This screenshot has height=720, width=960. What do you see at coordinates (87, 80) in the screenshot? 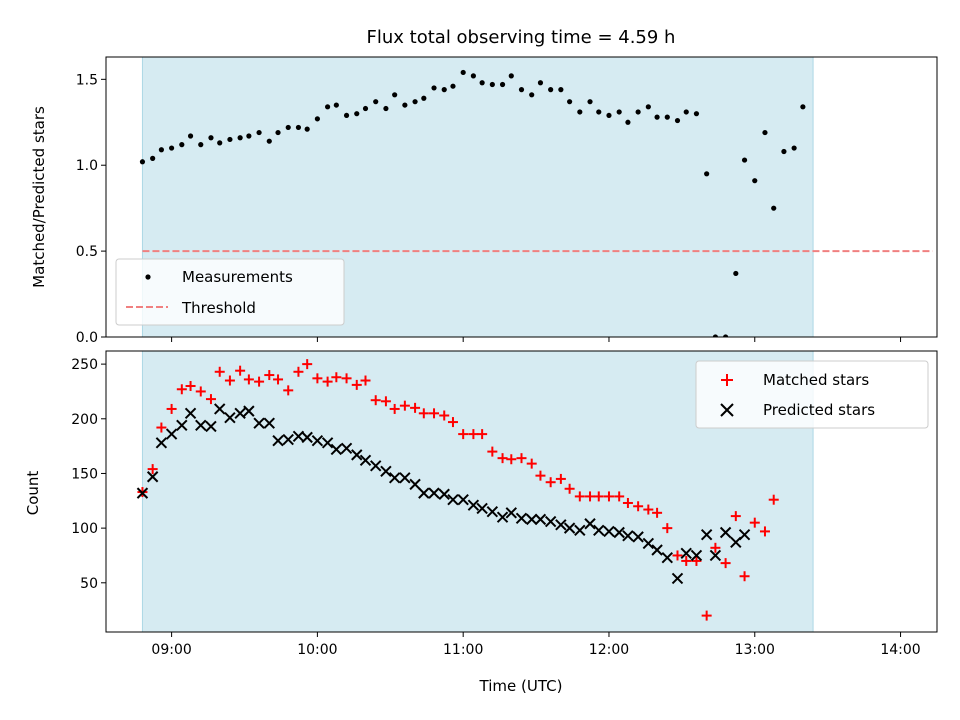
I see `top-y-tick-label: 1.5` at bounding box center [87, 80].